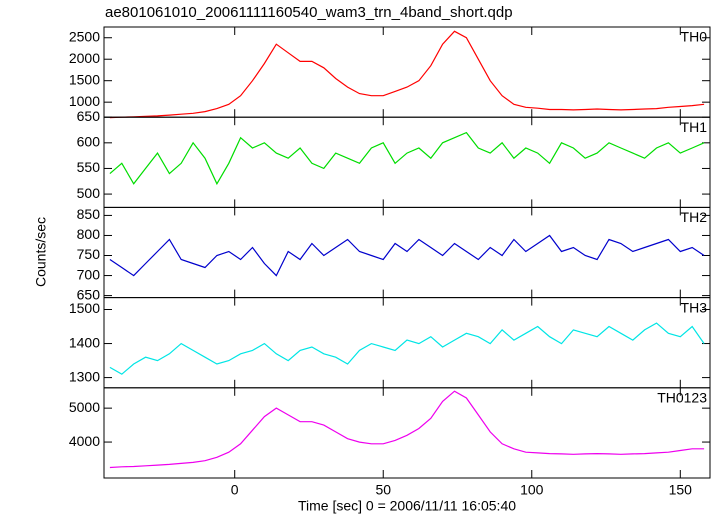 This screenshot has width=717, height=516. What do you see at coordinates (89, 234) in the screenshot?
I see `y-tick-label: 800` at bounding box center [89, 234].